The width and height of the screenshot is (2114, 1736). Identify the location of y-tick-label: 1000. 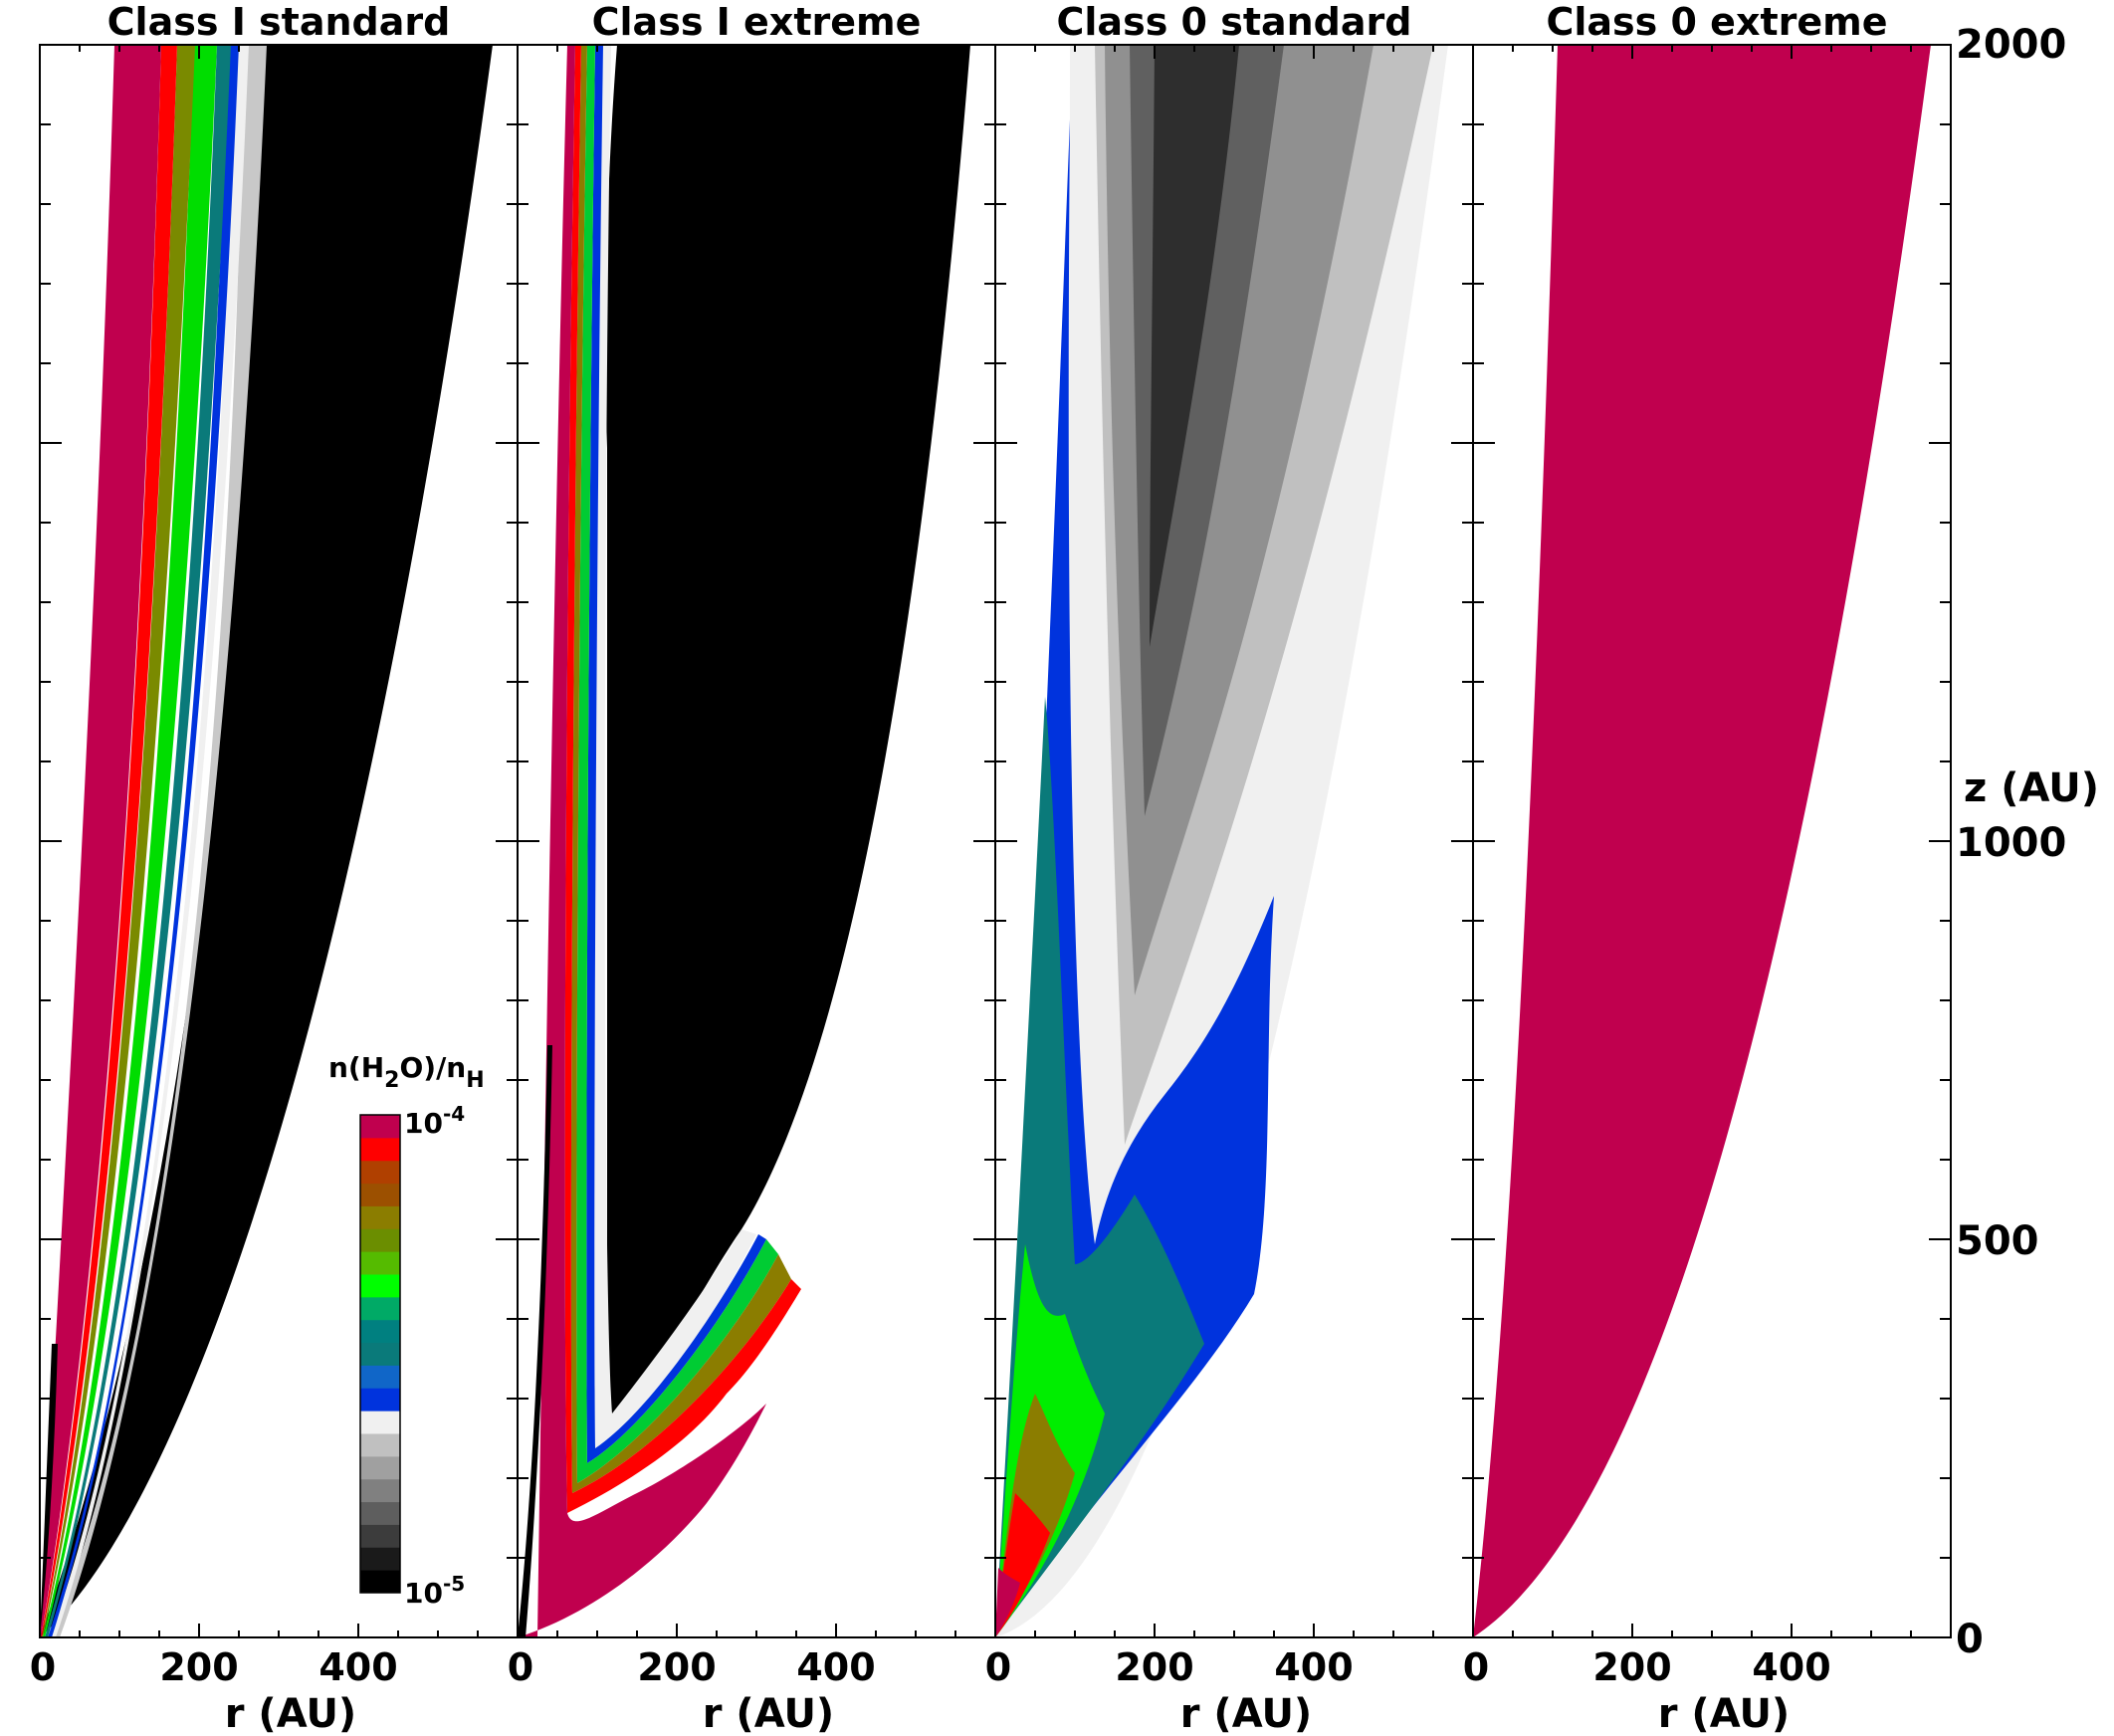
(2011, 843).